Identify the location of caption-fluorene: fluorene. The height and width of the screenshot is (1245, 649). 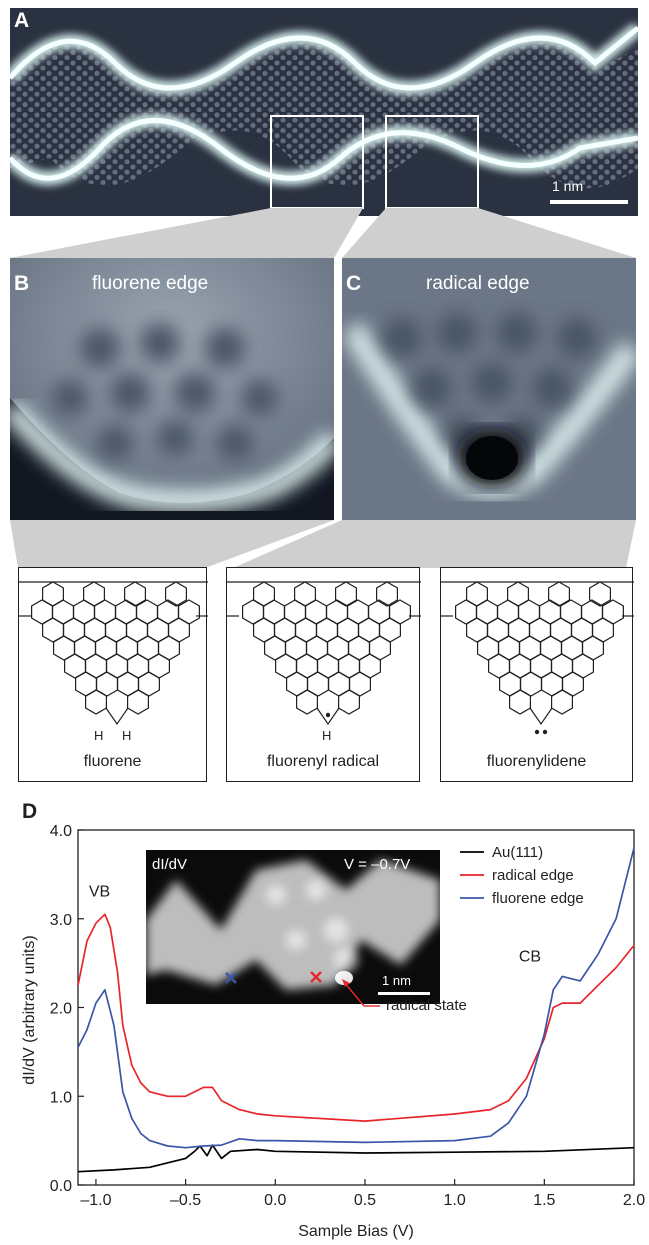
(112, 761).